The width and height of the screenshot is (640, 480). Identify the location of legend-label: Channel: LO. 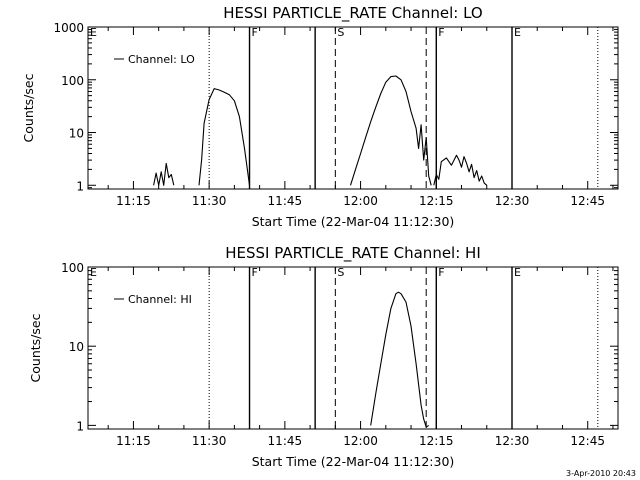
(161, 59).